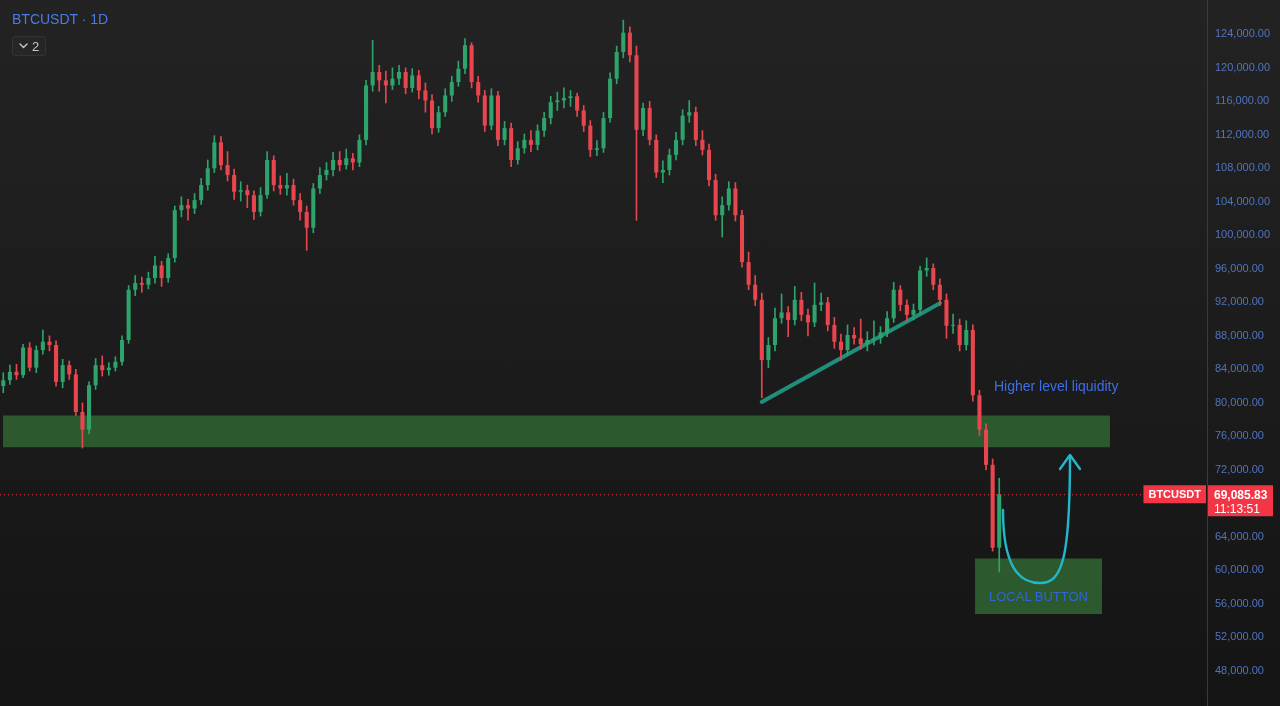 This screenshot has width=1280, height=706. I want to click on band-label: LOCAL BUTTON, so click(1038, 597).